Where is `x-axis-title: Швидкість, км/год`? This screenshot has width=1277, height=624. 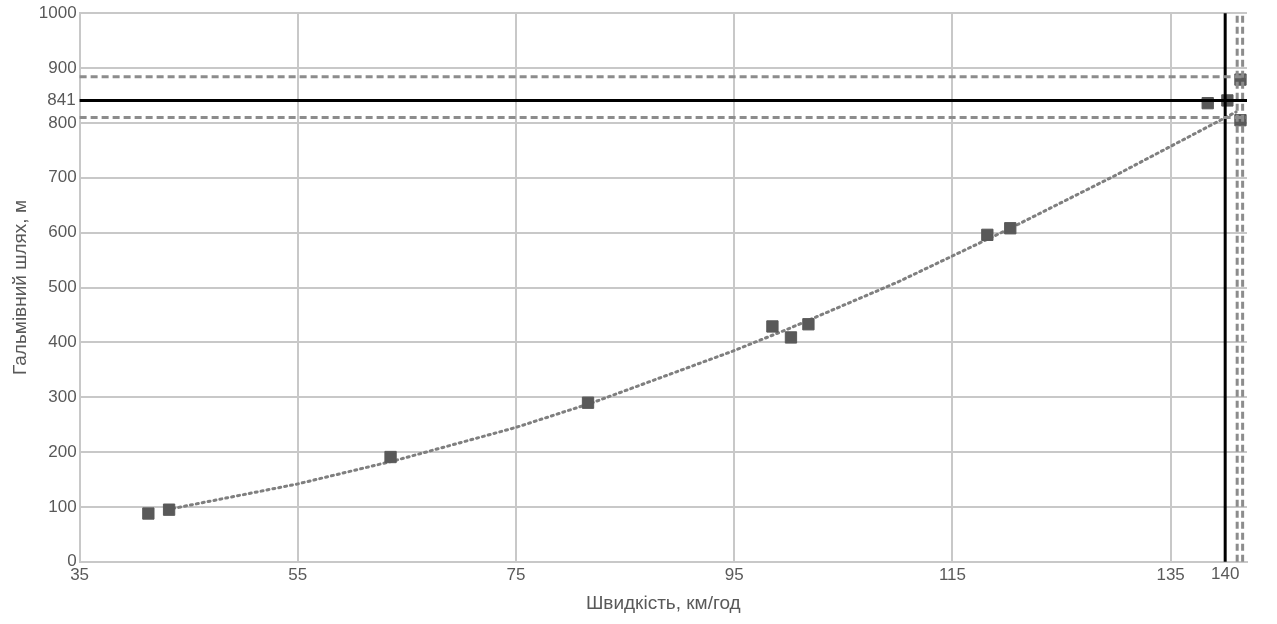 x-axis-title: Швидкість, км/год is located at coordinates (663, 602).